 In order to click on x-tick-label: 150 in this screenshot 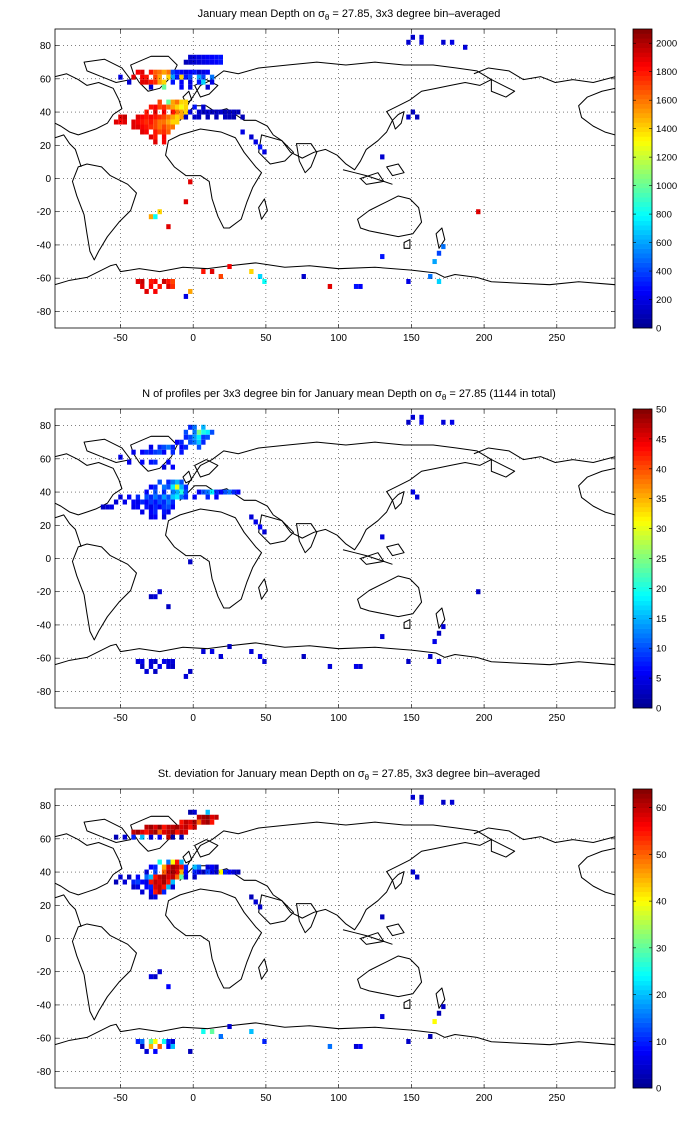, I will do `click(411, 338)`.